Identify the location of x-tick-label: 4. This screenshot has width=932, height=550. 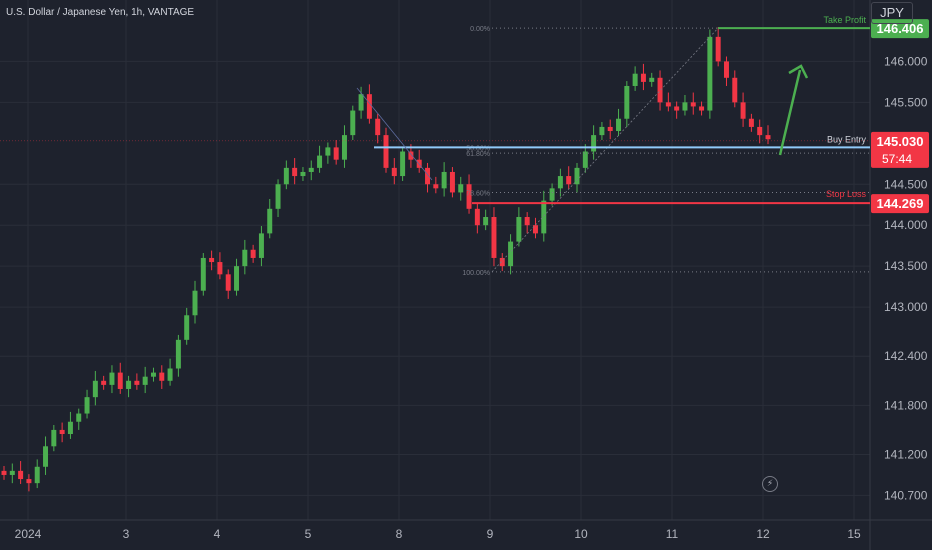
(217, 534).